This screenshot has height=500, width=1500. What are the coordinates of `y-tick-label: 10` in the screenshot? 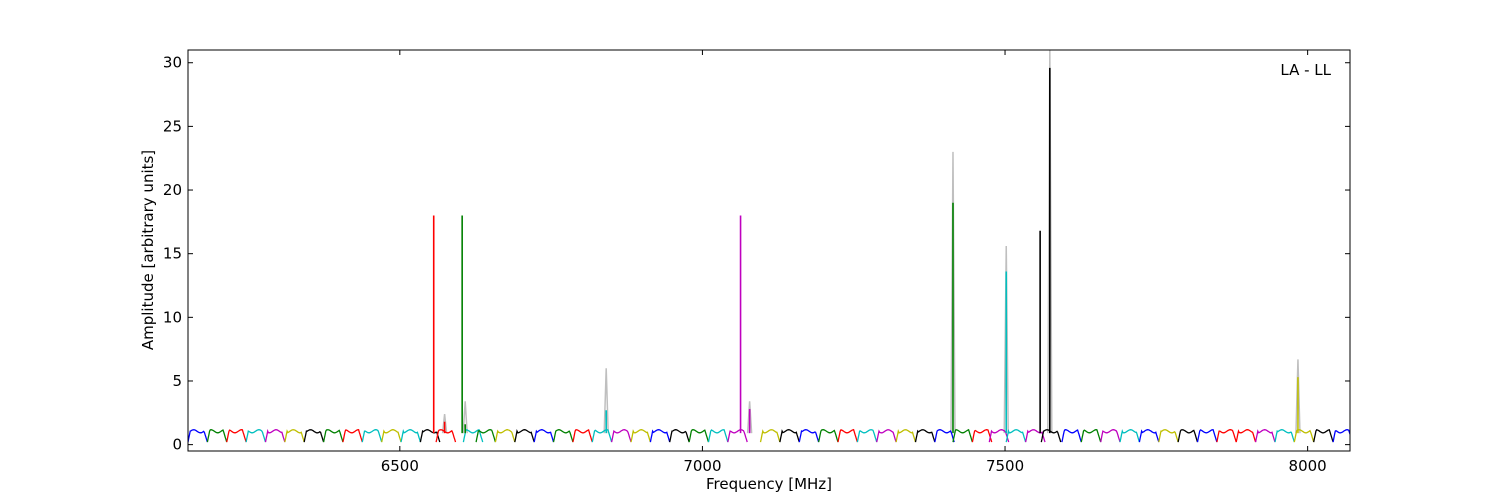 It's located at (172, 317).